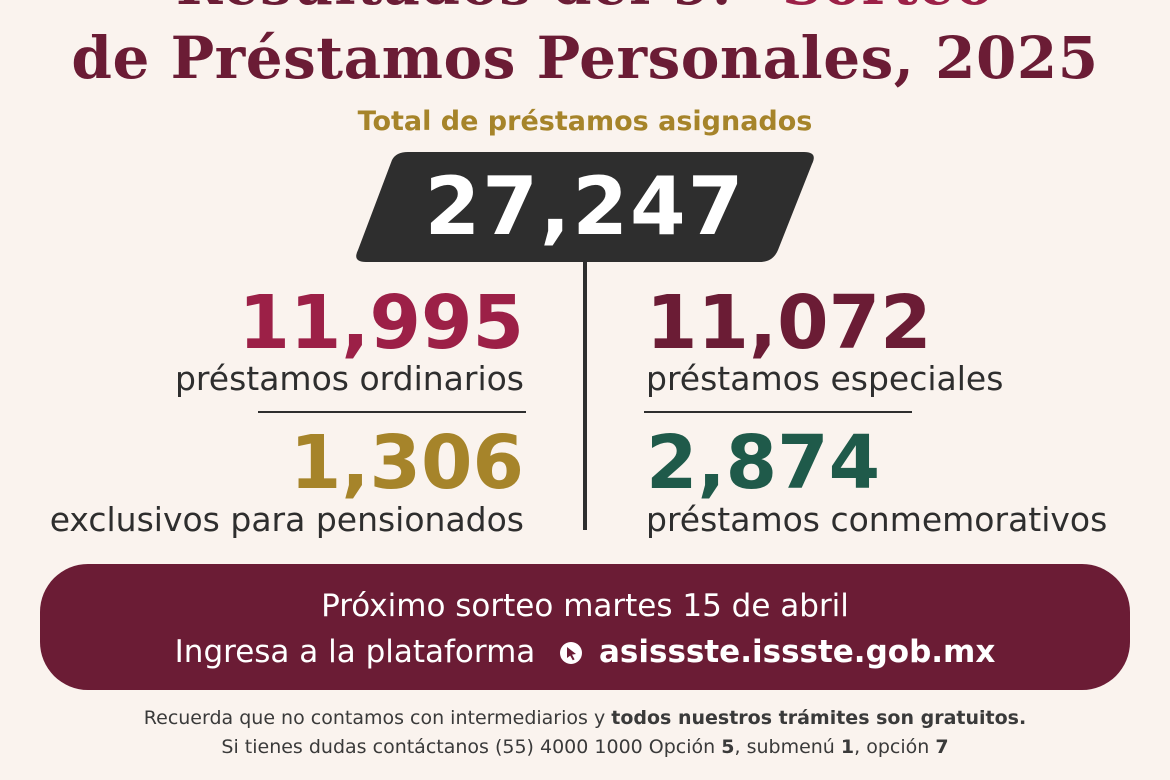 The image size is (1170, 780). I want to click on total-value: 27,247, so click(585, 206).